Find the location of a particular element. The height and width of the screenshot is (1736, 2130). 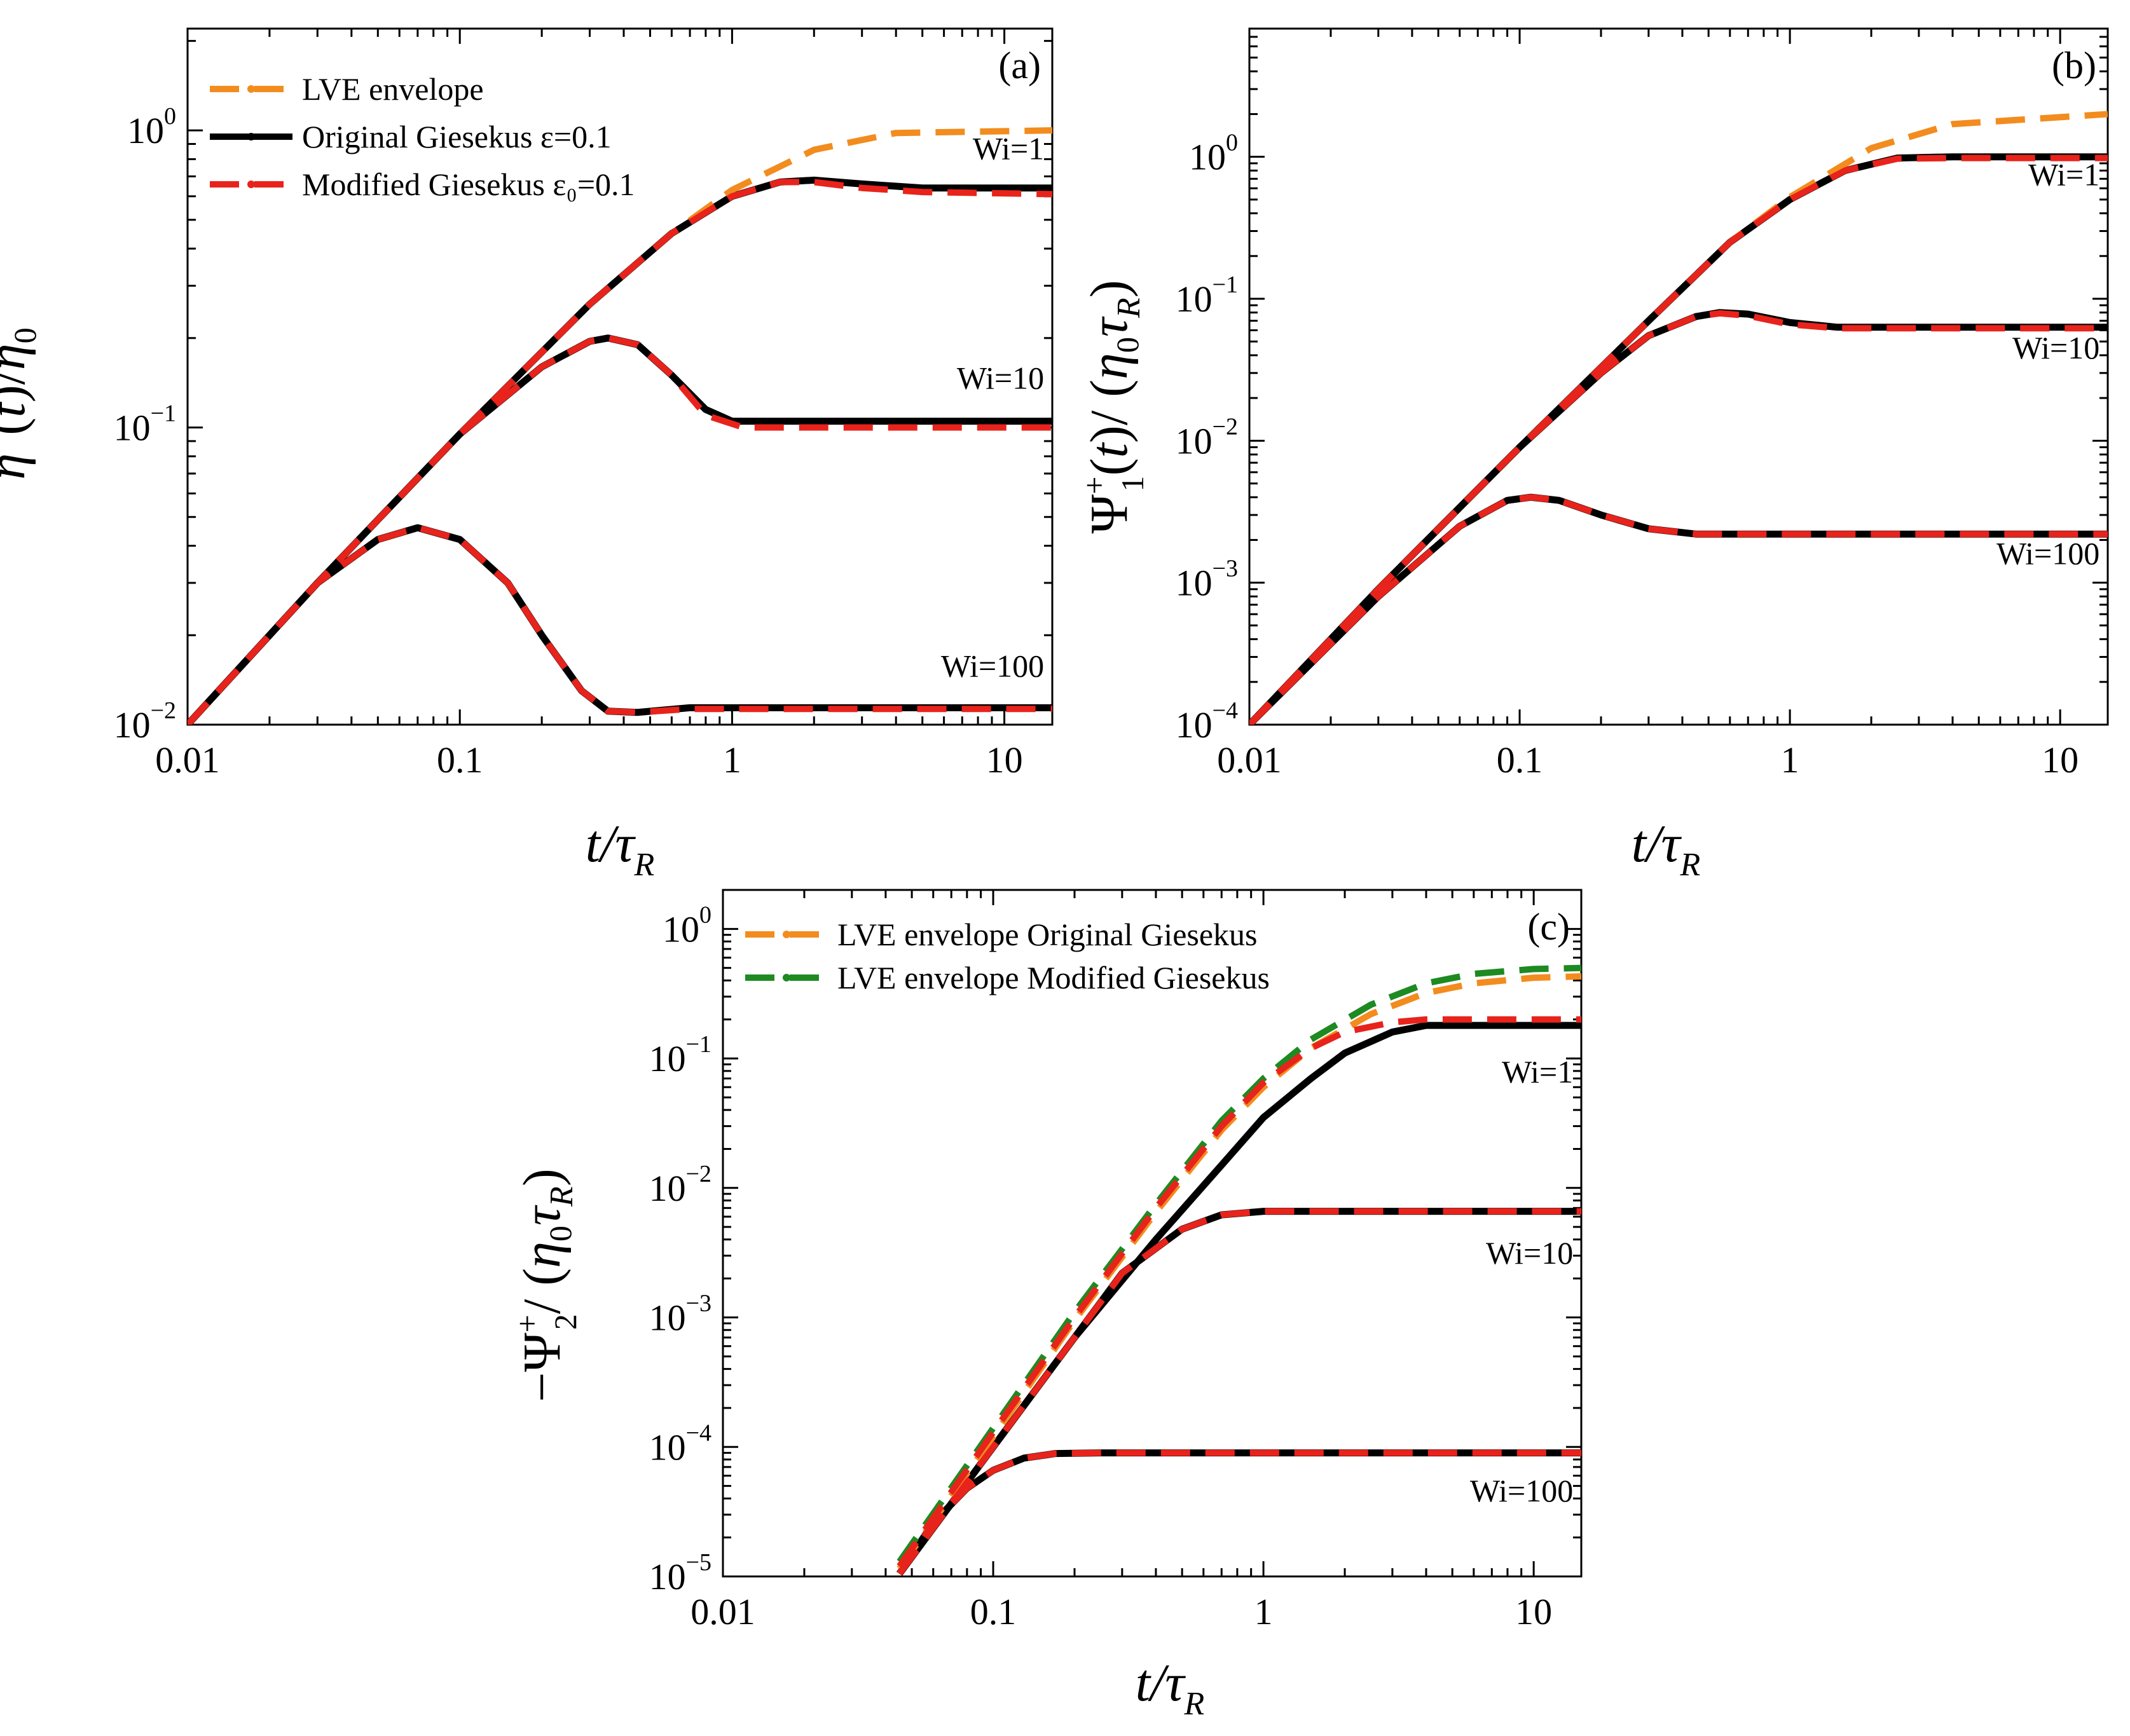

panel-c-y-tick-label: 10⁻² is located at coordinates (680, 1185).